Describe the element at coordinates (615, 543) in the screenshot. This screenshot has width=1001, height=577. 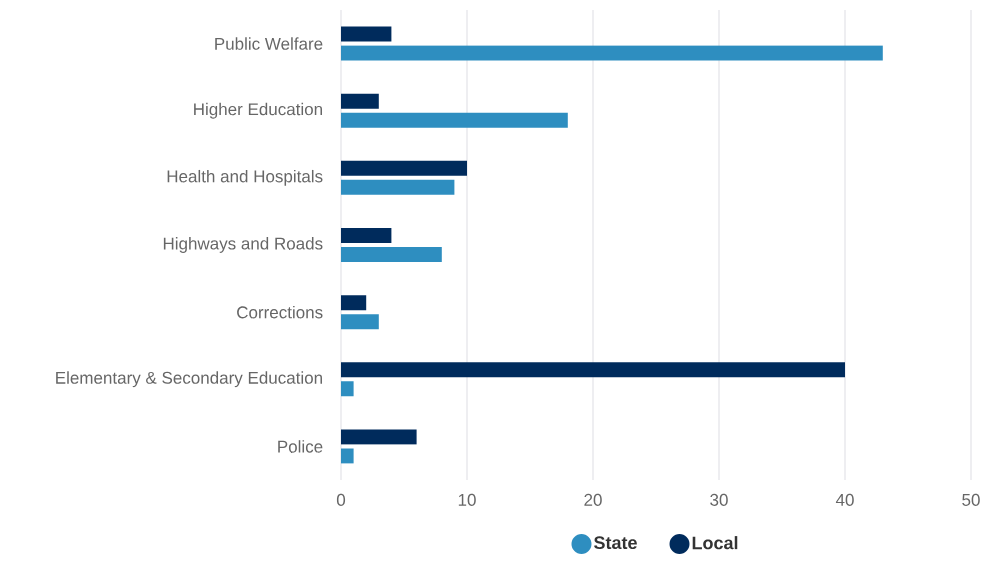
I see `legend-label: State` at that location.